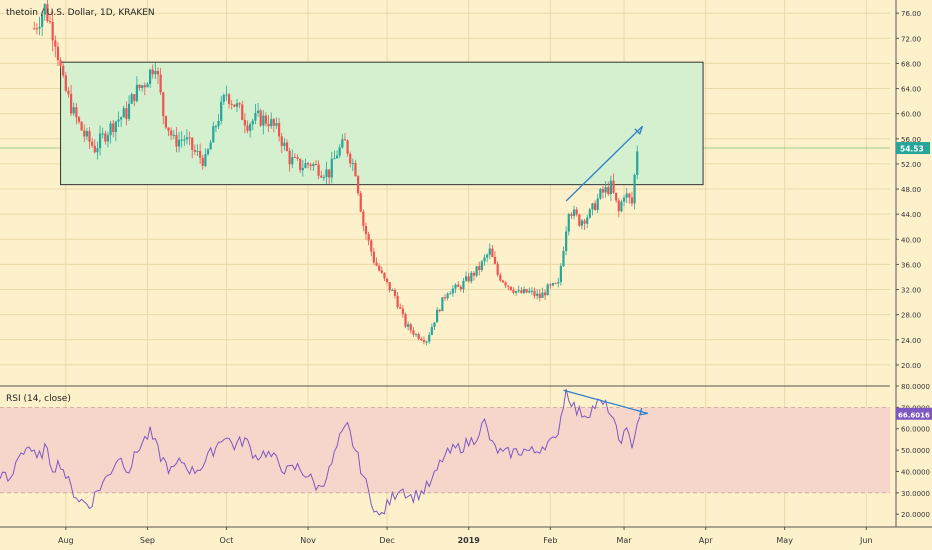  I want to click on date-tick-label: Sep, so click(147, 540).